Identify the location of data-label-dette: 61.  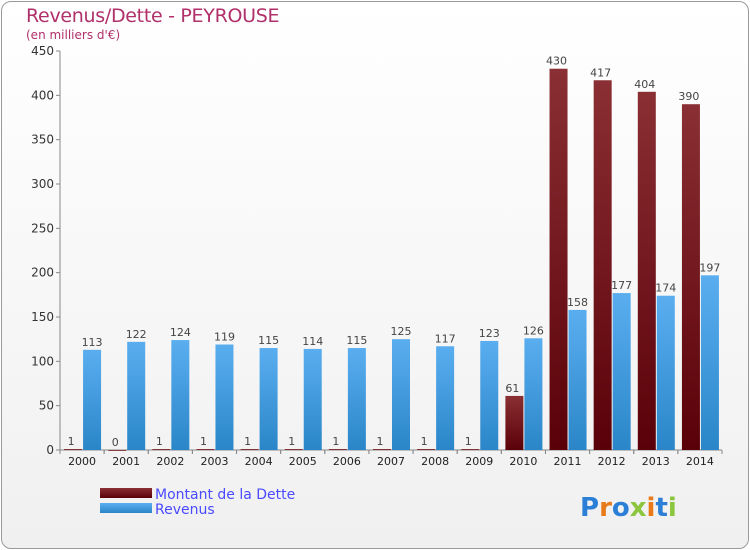
(512, 388).